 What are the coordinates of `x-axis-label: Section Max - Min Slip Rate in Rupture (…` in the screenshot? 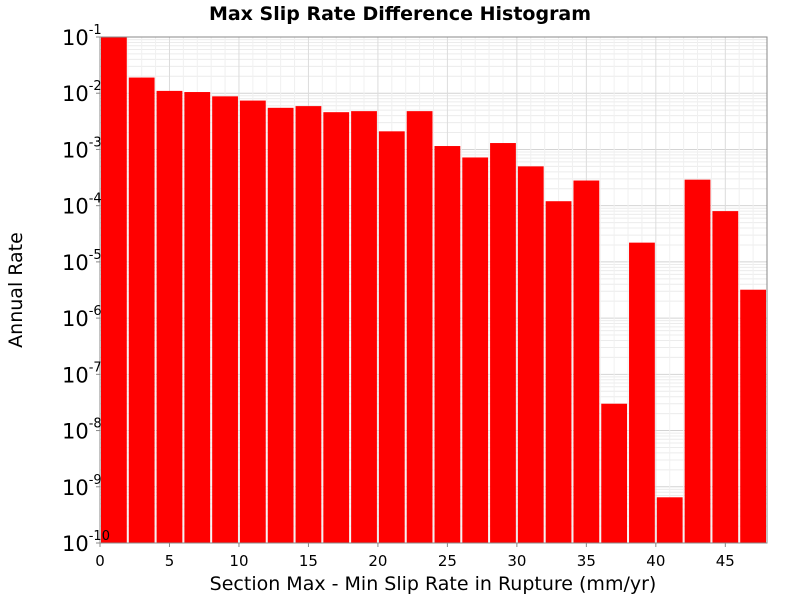 It's located at (433, 584).